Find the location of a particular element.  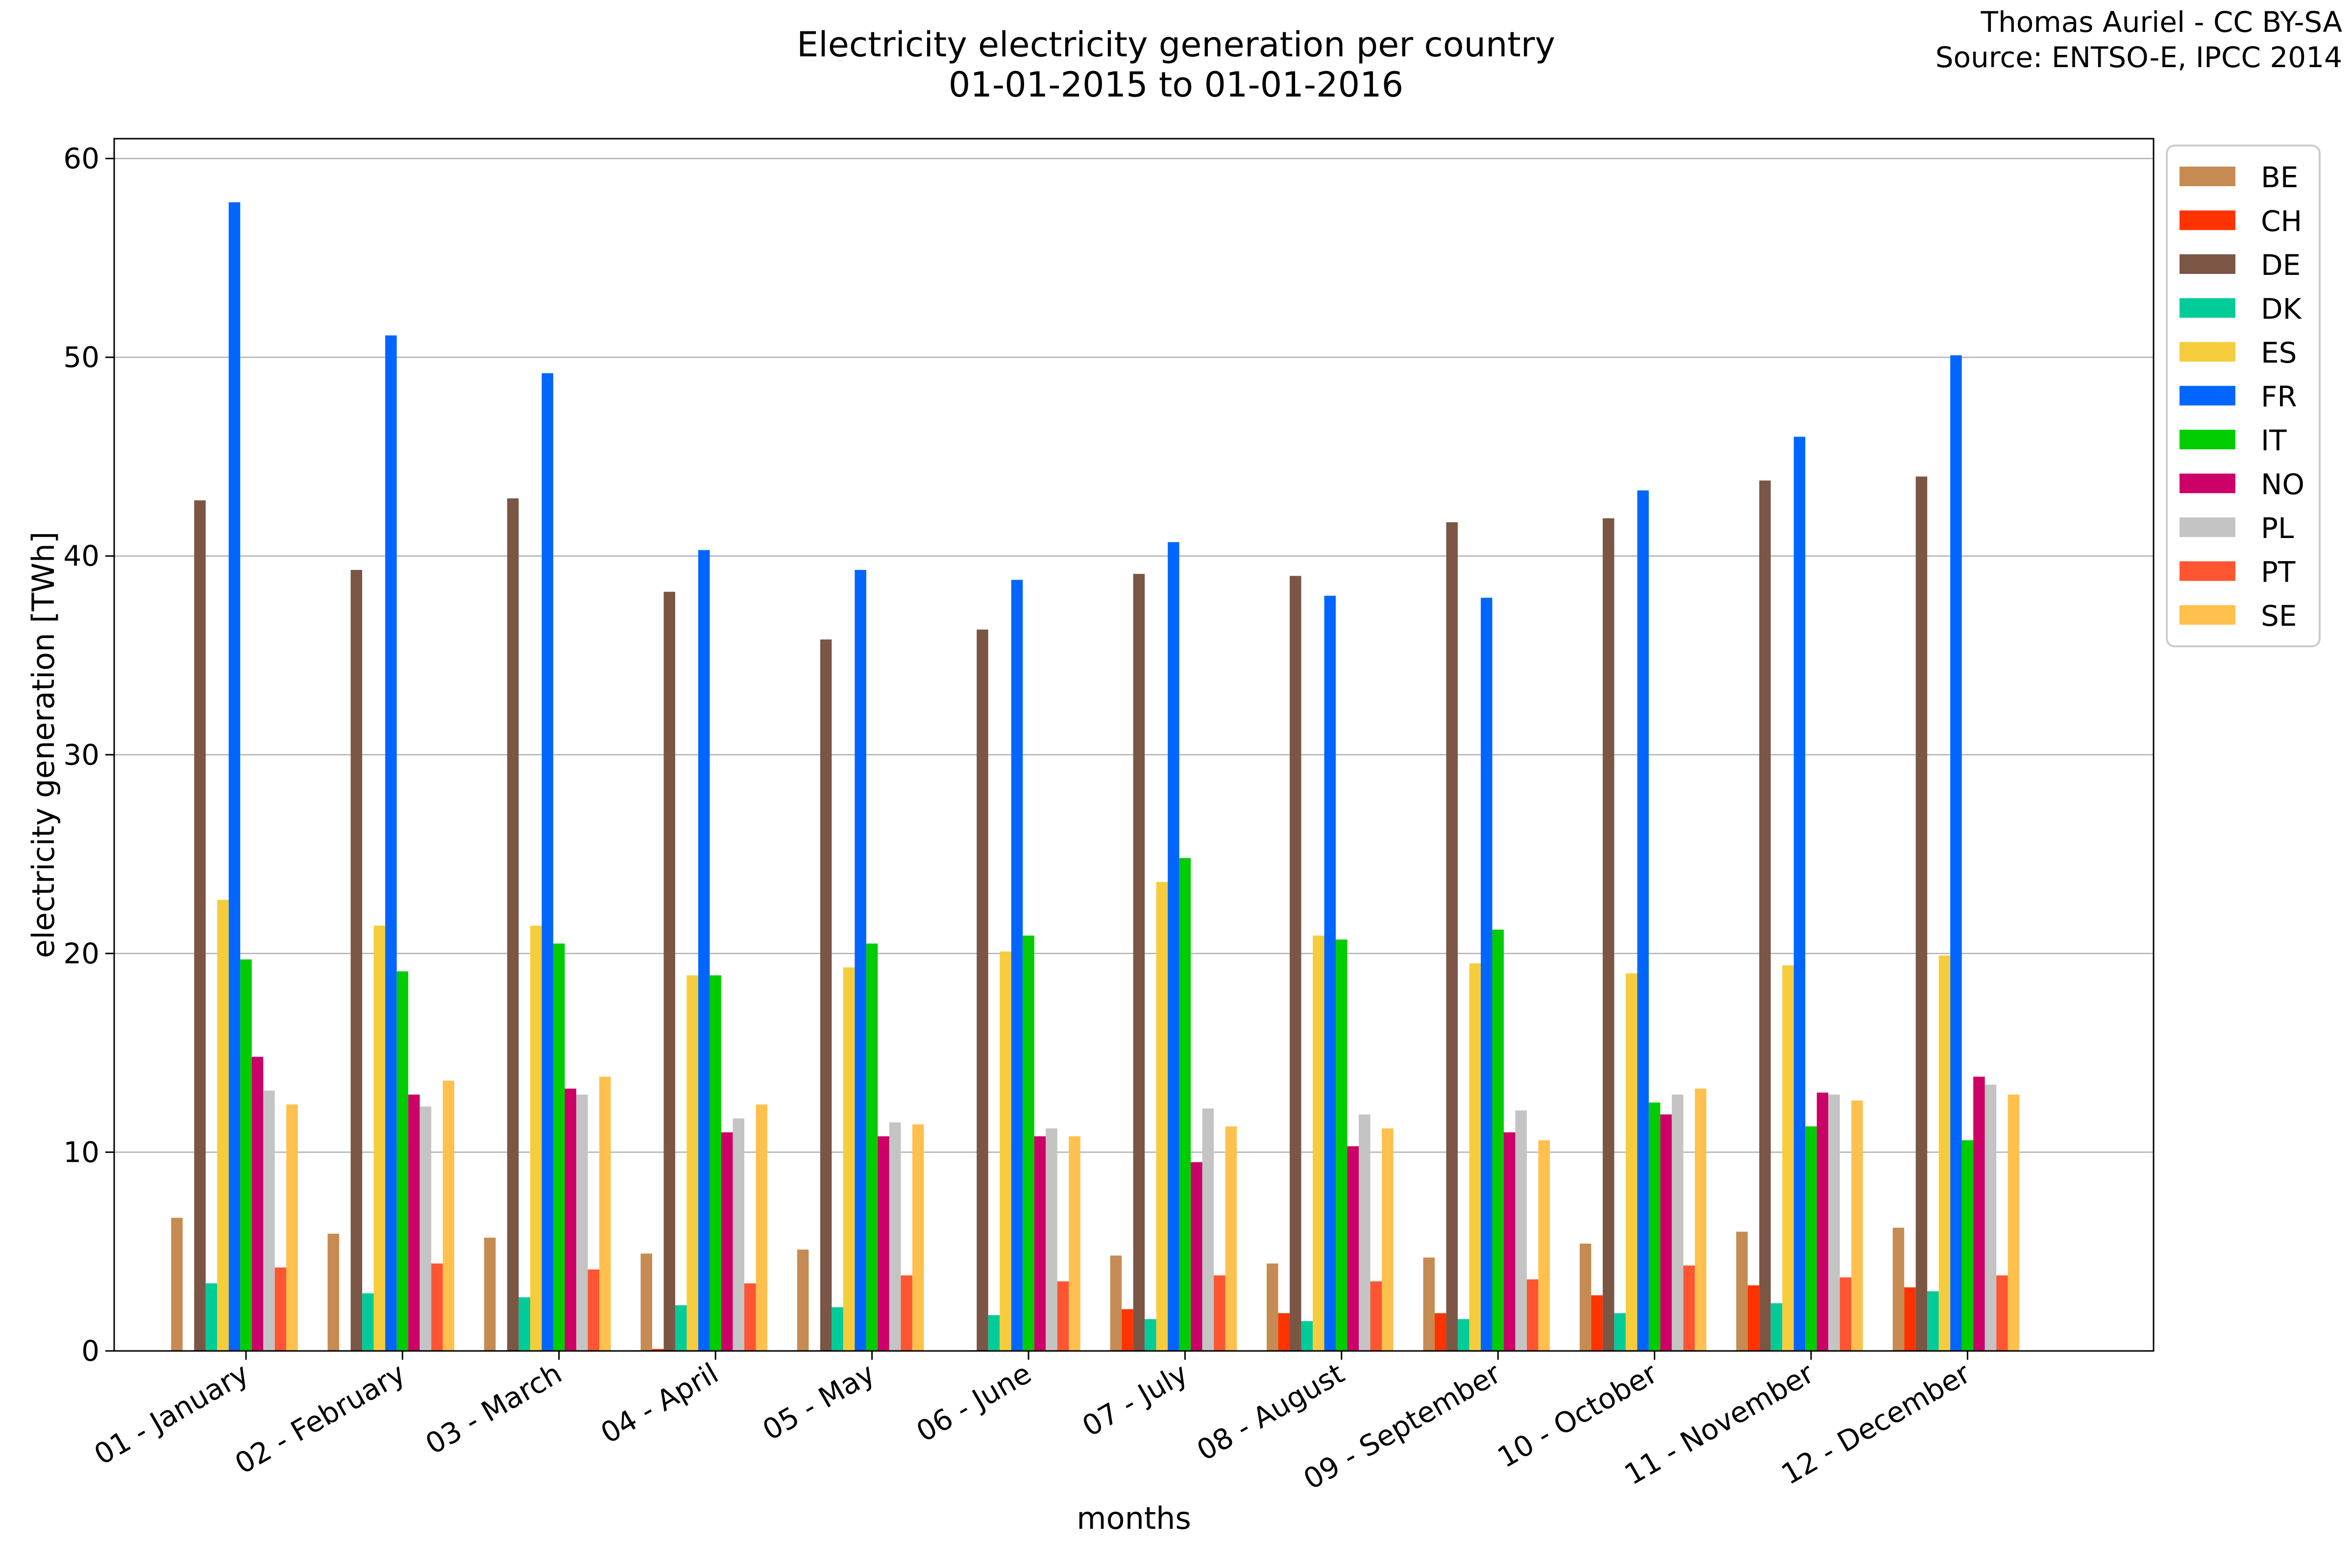

legend: BE CH DE DK ES FR IT NO PL PT SE is located at coordinates (2243, 396).